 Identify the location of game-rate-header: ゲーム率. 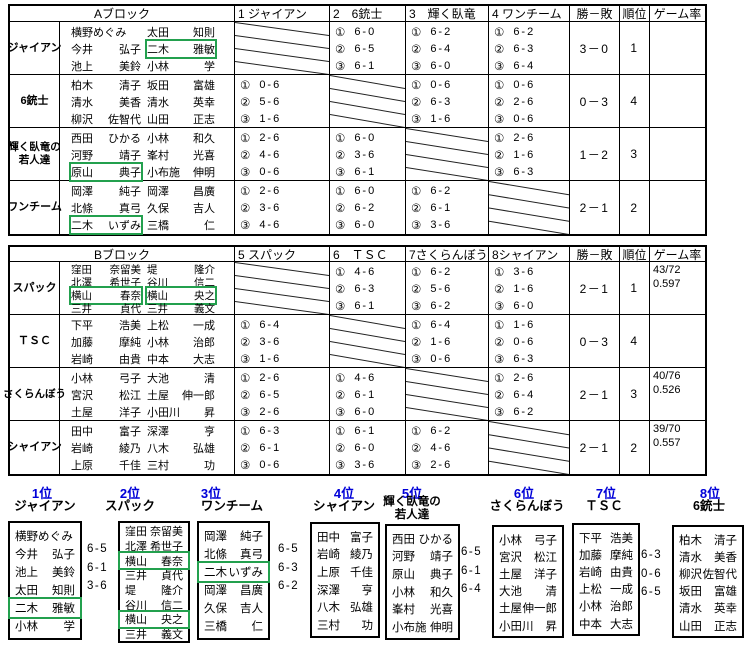
(677, 14).